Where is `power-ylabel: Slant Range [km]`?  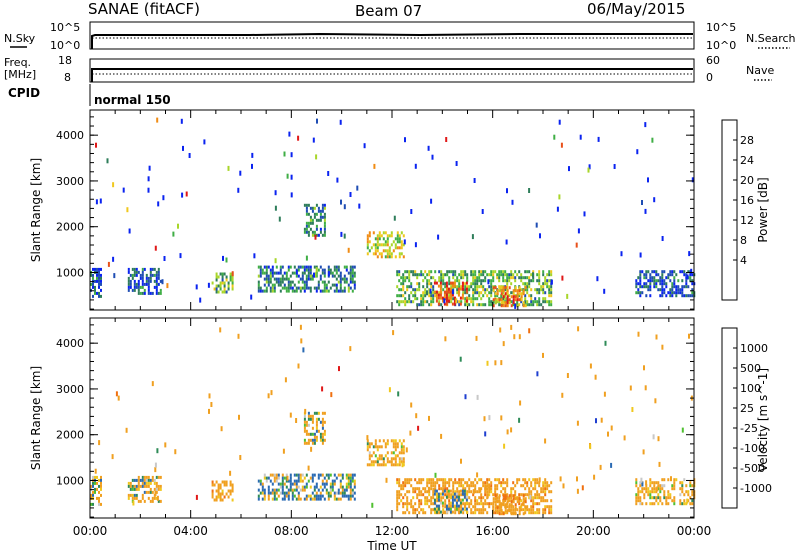
power-ylabel: Slant Range [km] is located at coordinates (36, 210).